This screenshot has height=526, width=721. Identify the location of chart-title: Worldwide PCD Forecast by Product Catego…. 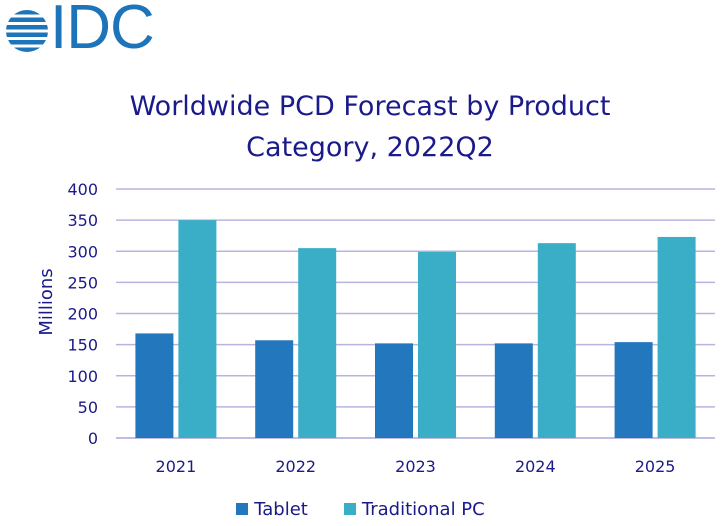
(370, 127).